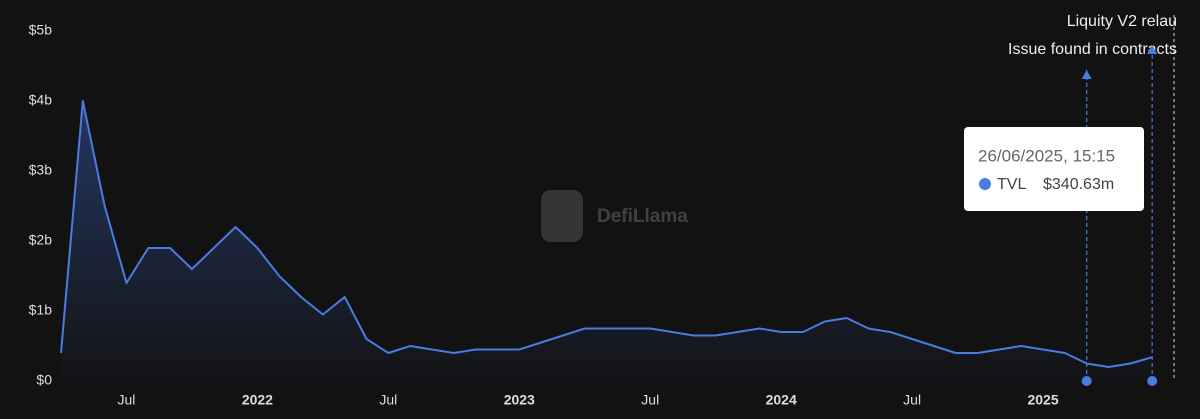 This screenshot has height=419, width=1200. I want to click on event-label: Liquity V2 relau, so click(1122, 21).